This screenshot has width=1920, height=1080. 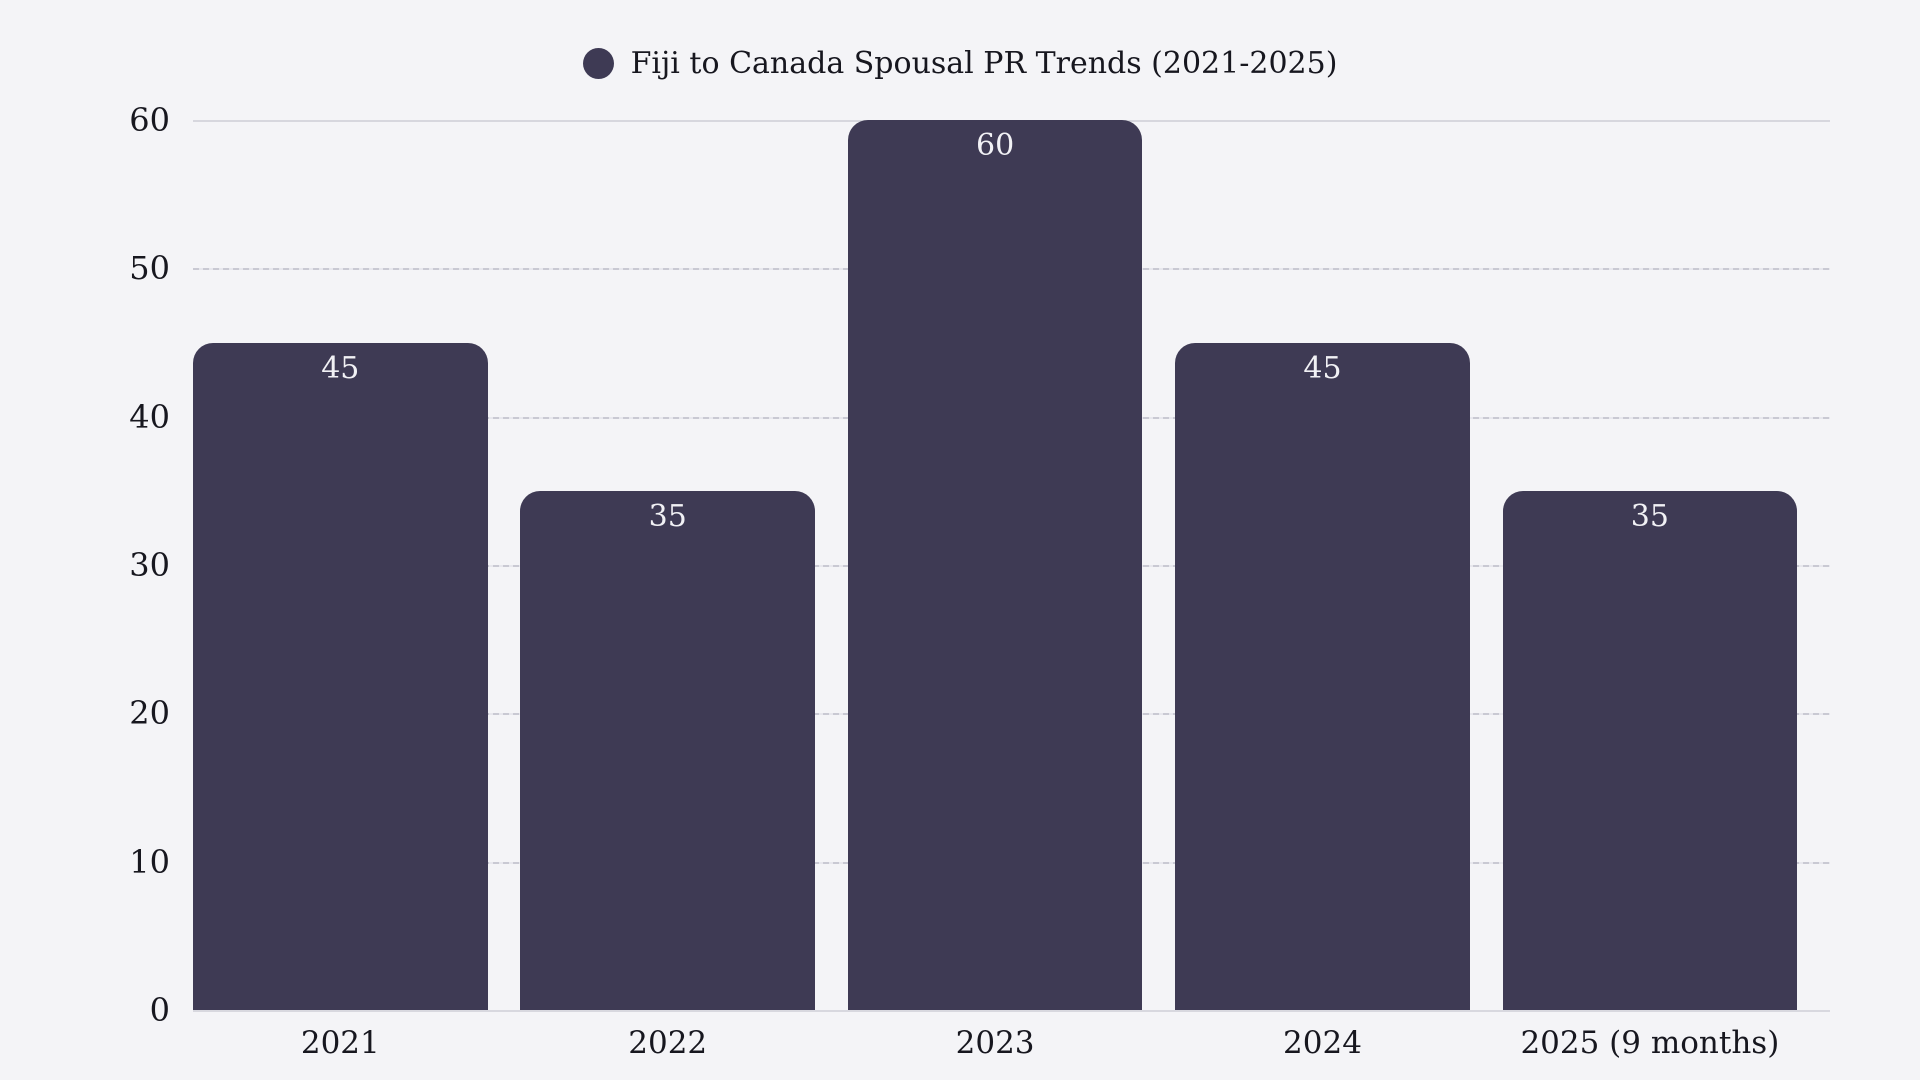 I want to click on y-tick-label: 0, so click(x=159, y=1010).